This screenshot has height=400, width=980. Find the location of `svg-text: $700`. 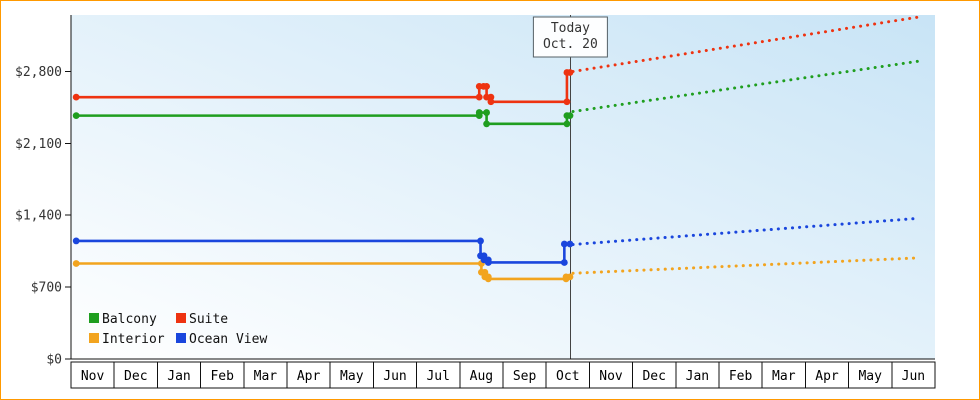

svg-text: $700 is located at coordinates (46, 288).